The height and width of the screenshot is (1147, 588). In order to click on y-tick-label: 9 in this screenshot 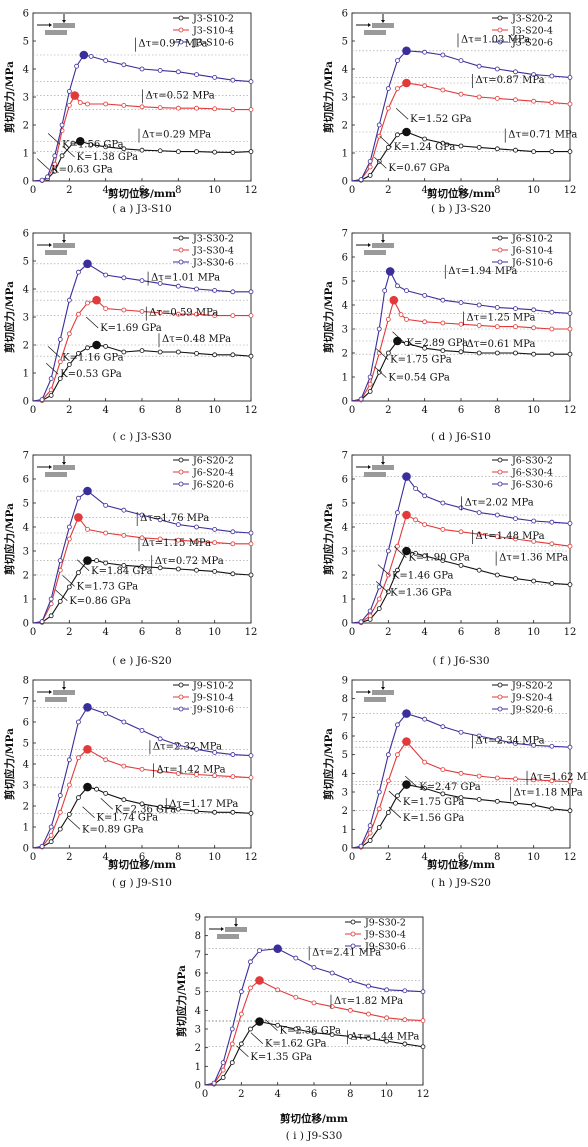, I will do `click(198, 918)`.